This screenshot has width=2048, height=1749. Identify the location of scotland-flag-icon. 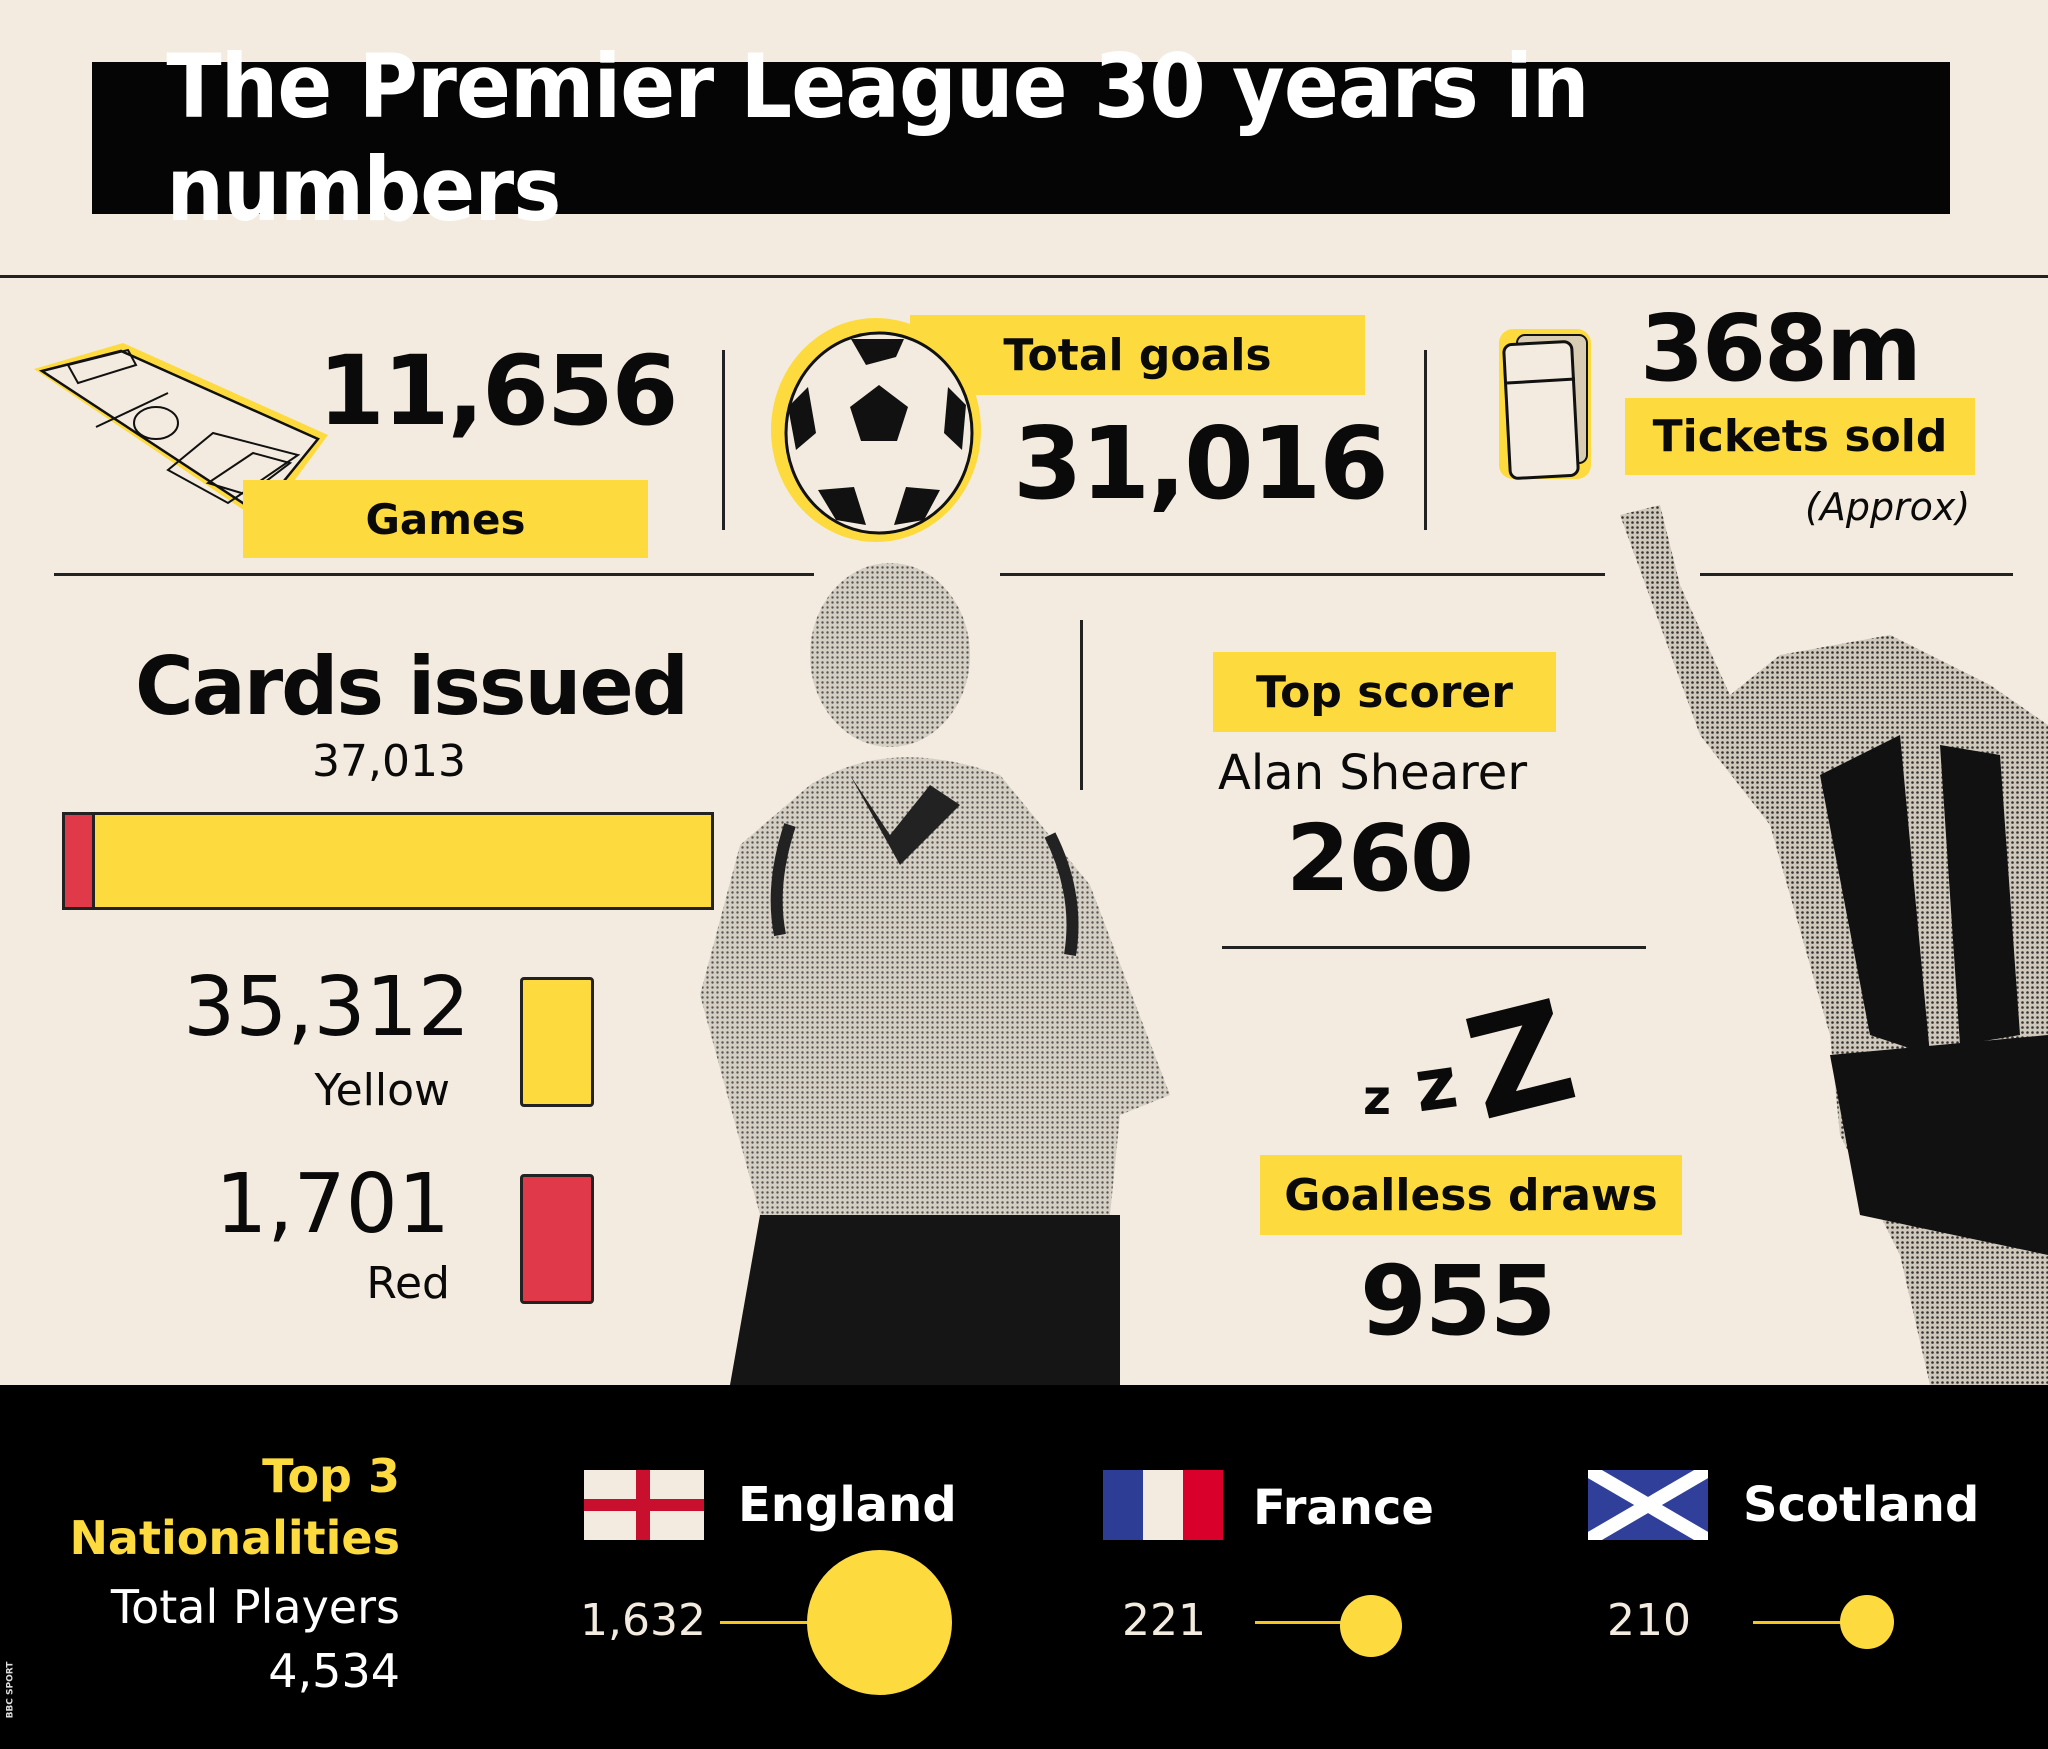
(1648, 1505).